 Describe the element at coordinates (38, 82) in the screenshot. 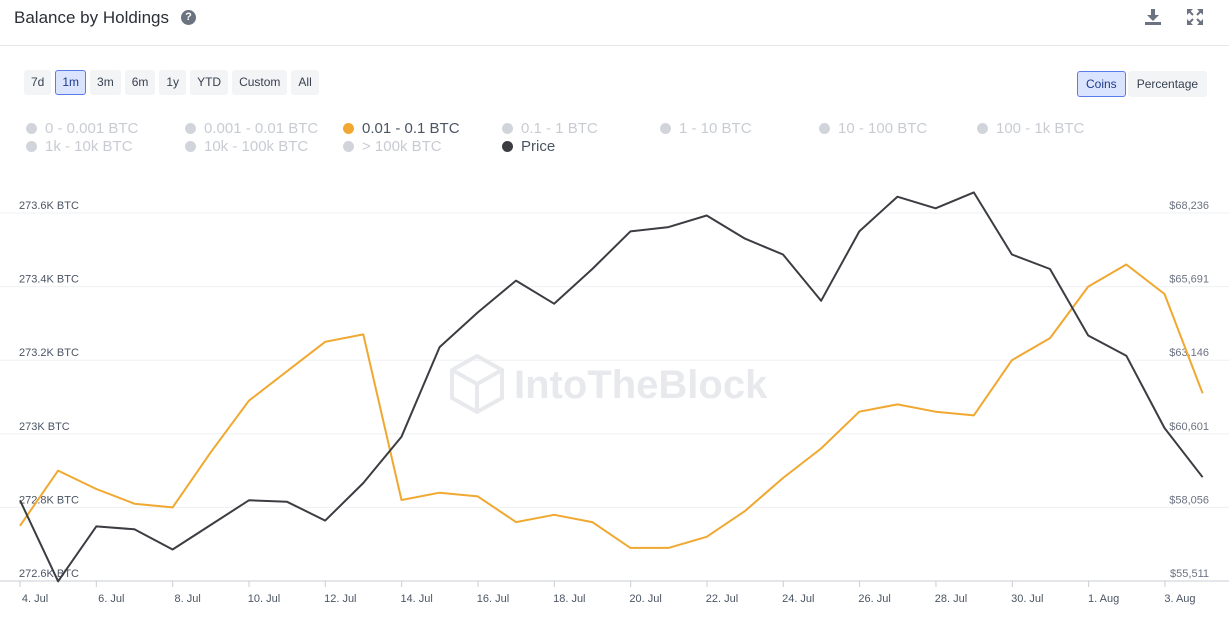

I see `range-button-7d: 7d` at that location.